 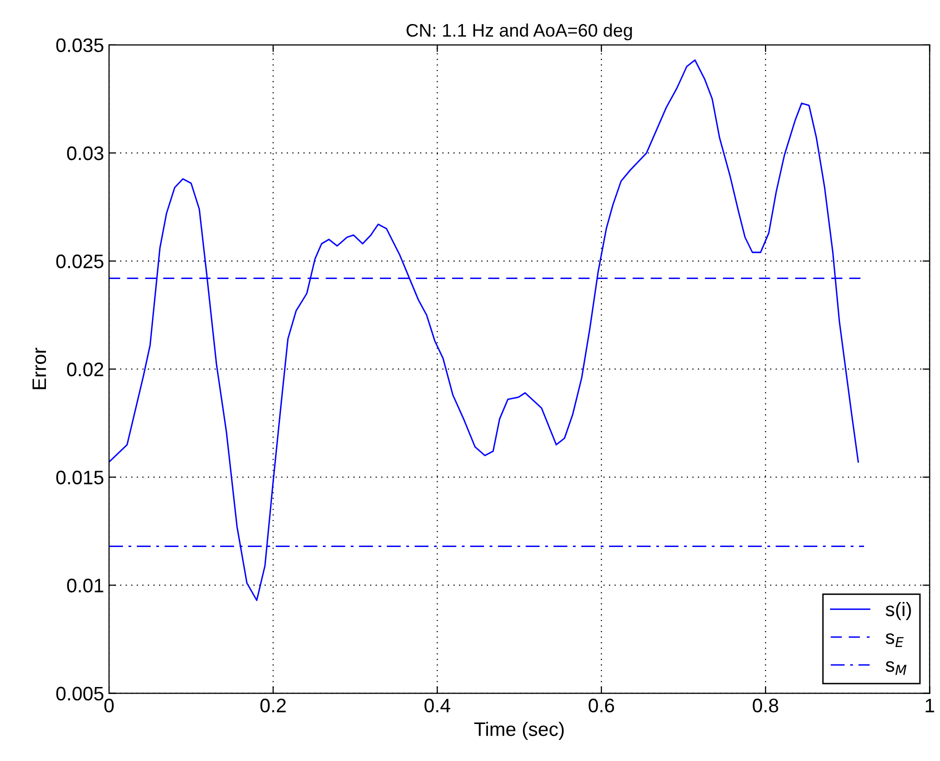 I want to click on x-tick-label: 0.4, so click(x=437, y=705).